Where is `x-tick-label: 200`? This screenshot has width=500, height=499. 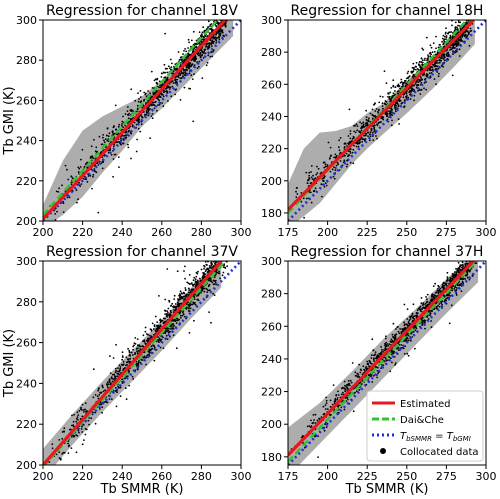 x-tick-label: 200 is located at coordinates (43, 232).